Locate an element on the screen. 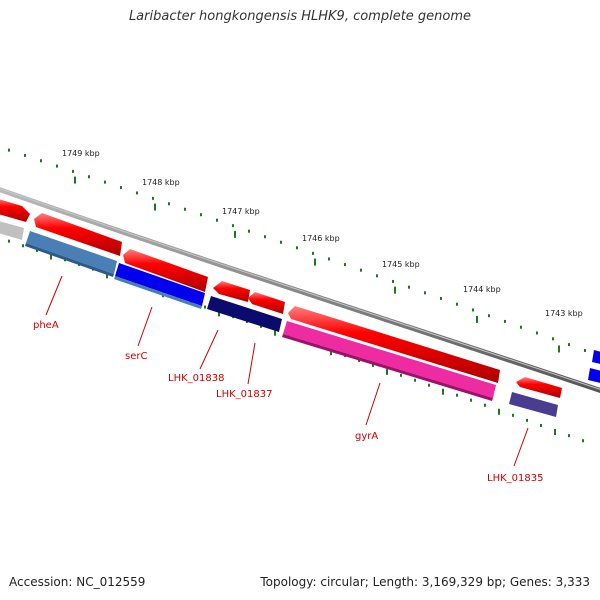 This screenshot has width=600, height=600. cds-partial-left is located at coordinates (12, 230).